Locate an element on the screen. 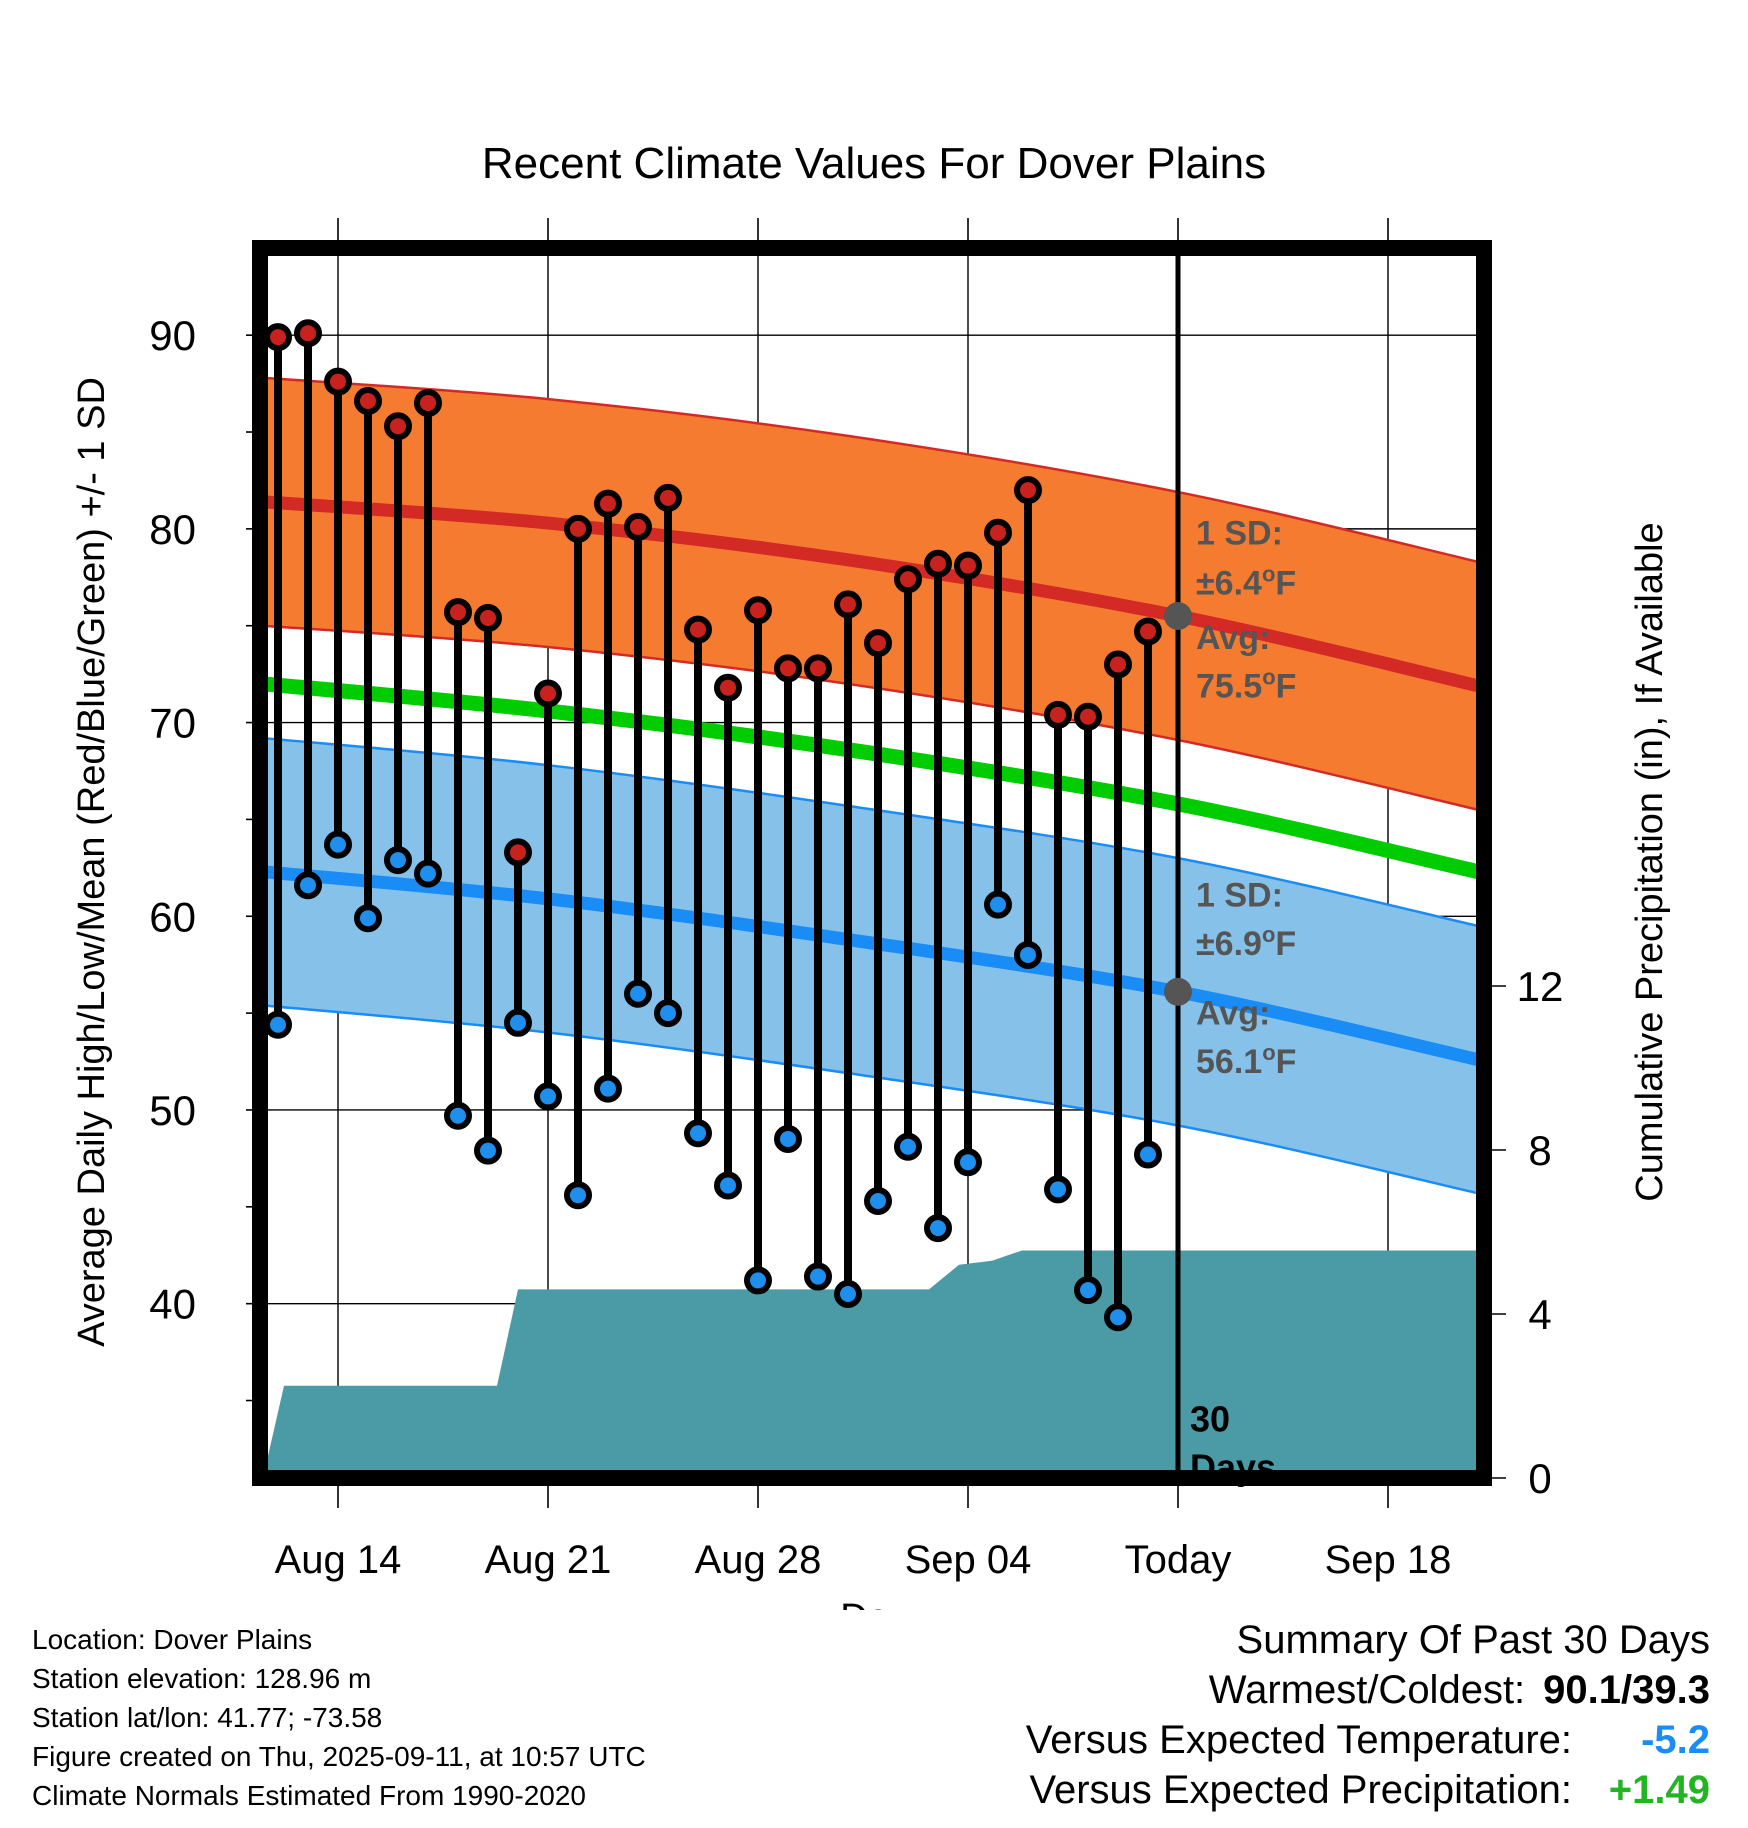  y-tick-label: 50 is located at coordinates (172, 1110).